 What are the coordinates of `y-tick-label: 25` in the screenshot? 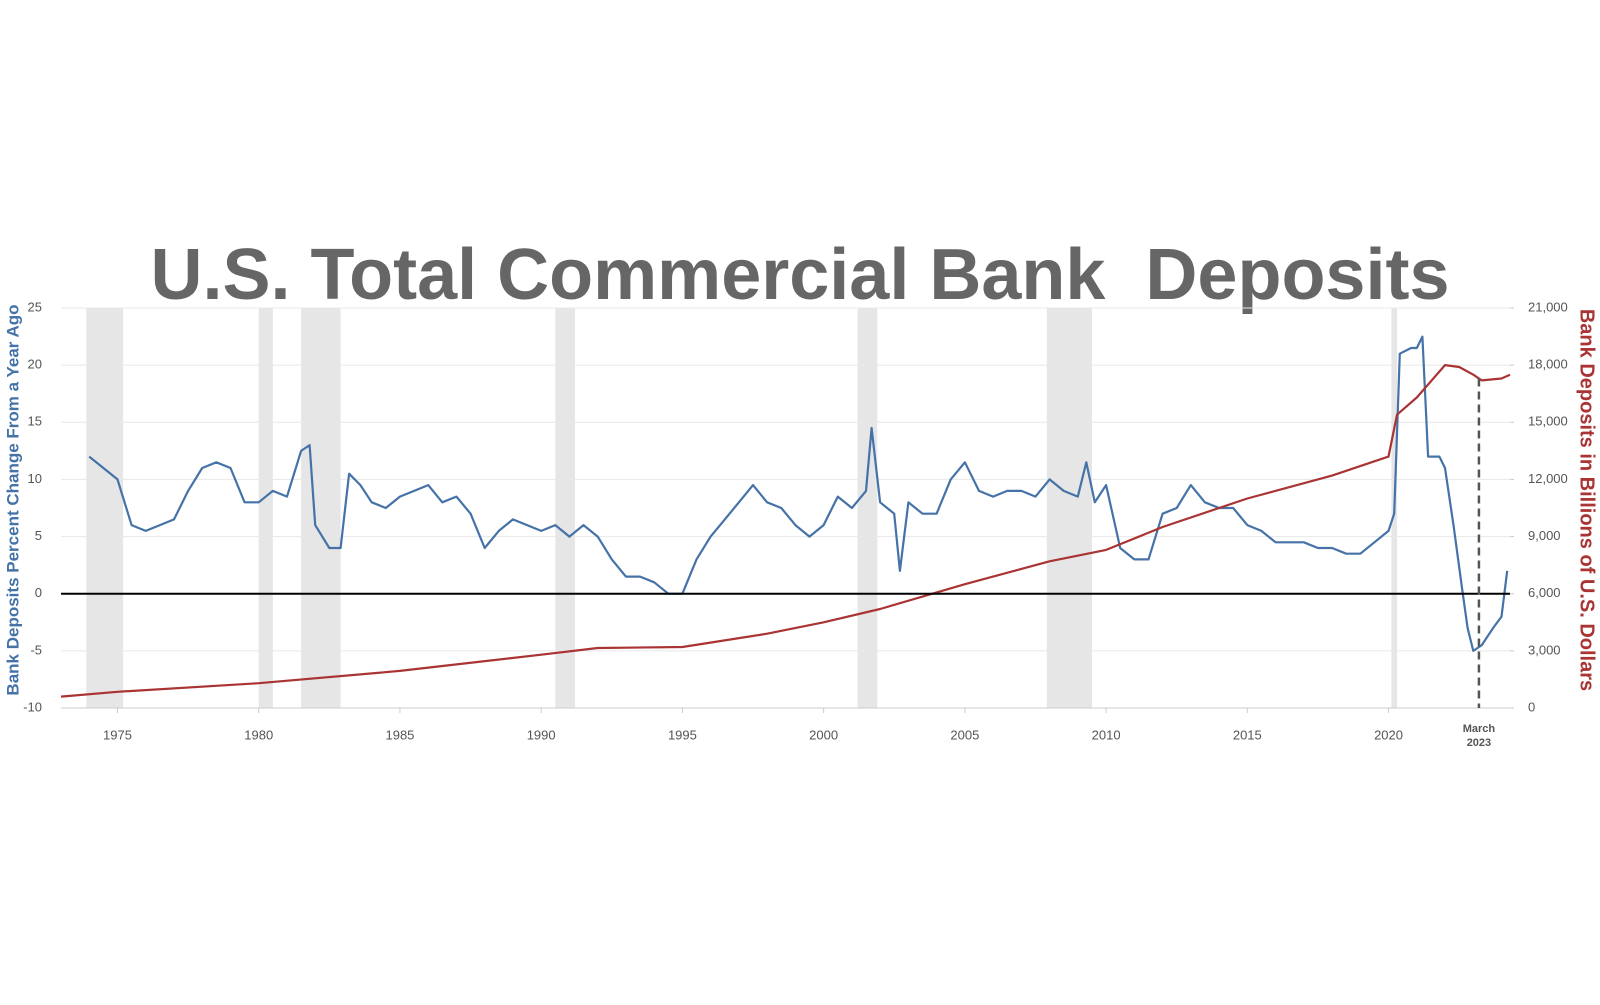 It's located at (35, 306).